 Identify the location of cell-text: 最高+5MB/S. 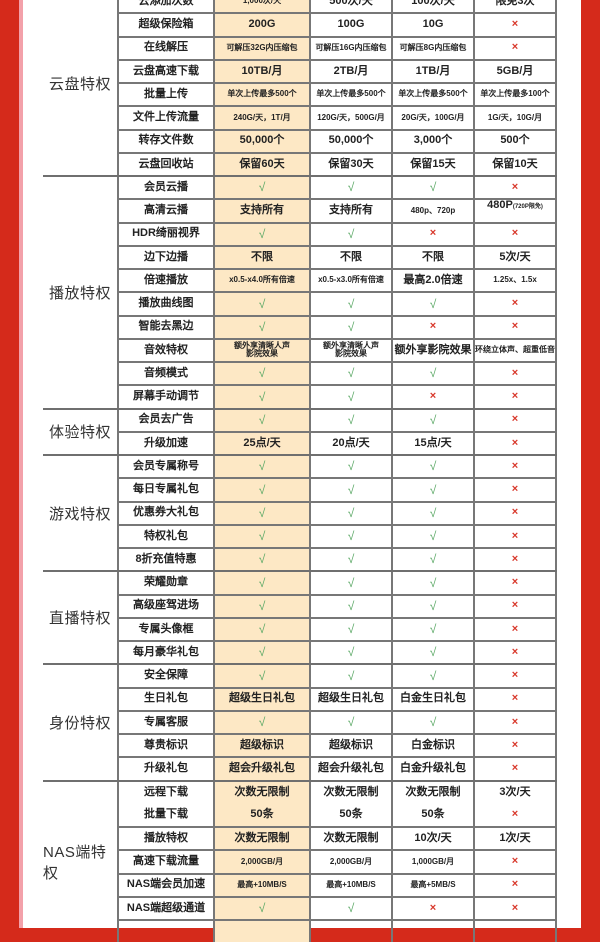
(432, 885).